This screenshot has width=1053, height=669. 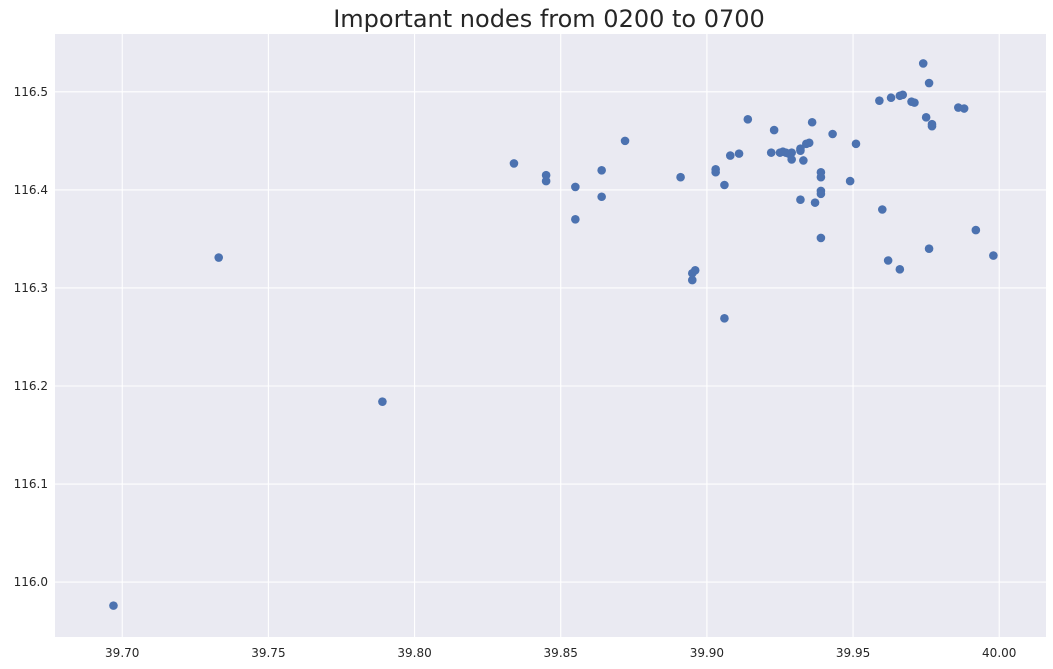 What do you see at coordinates (122, 653) in the screenshot?
I see `x-tick-label: 39.70` at bounding box center [122, 653].